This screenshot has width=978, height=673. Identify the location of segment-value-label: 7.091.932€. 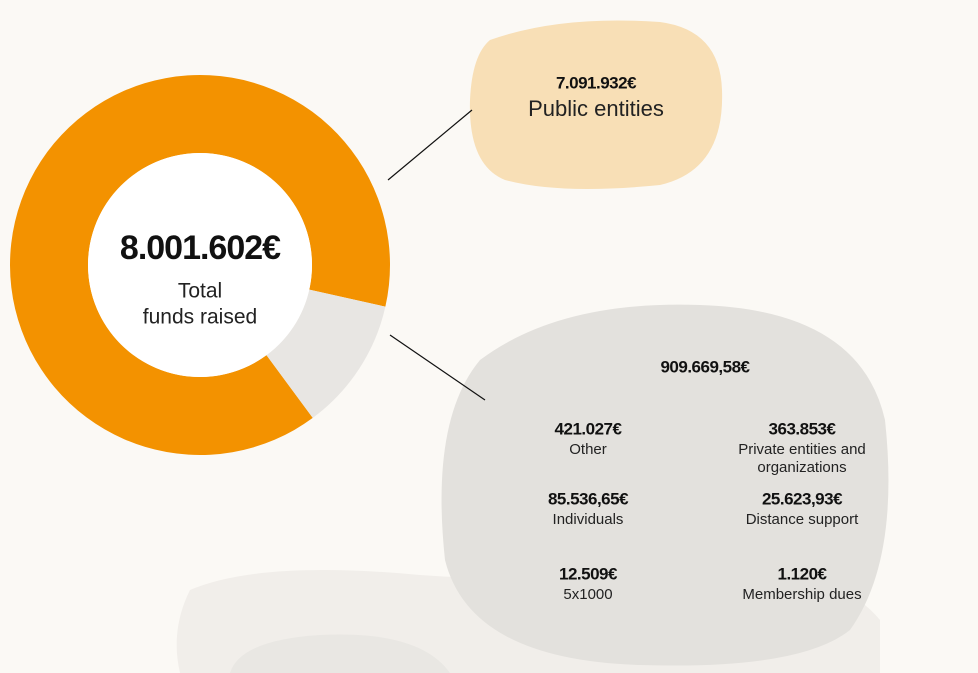
(596, 82).